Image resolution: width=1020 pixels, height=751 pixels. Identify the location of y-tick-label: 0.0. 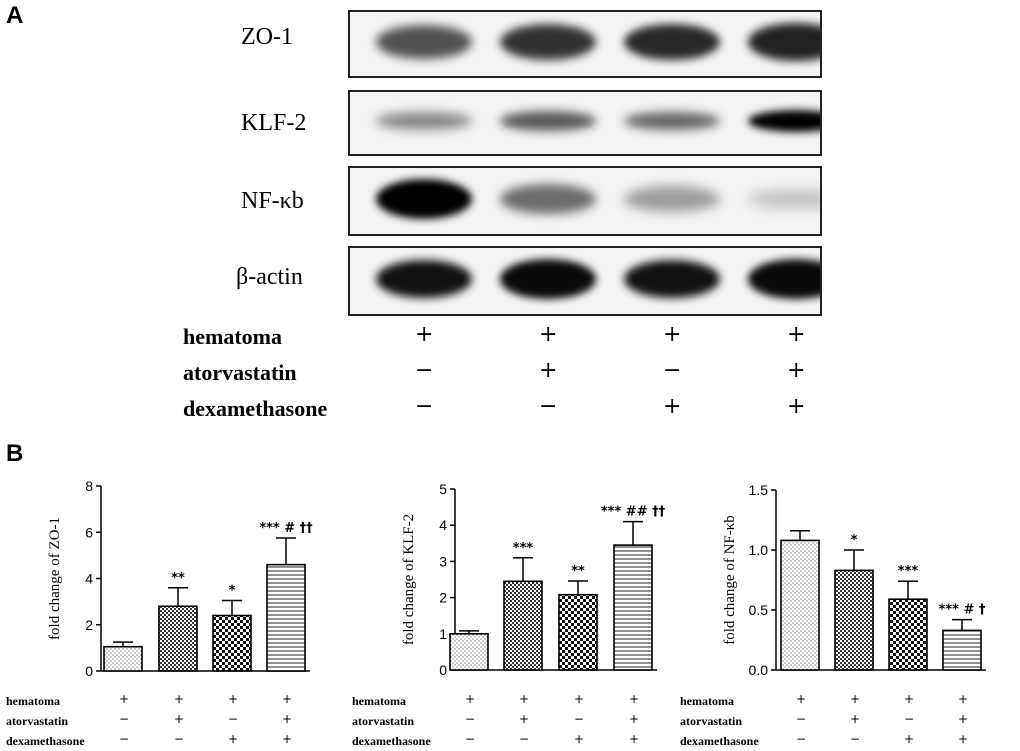
(759, 670).